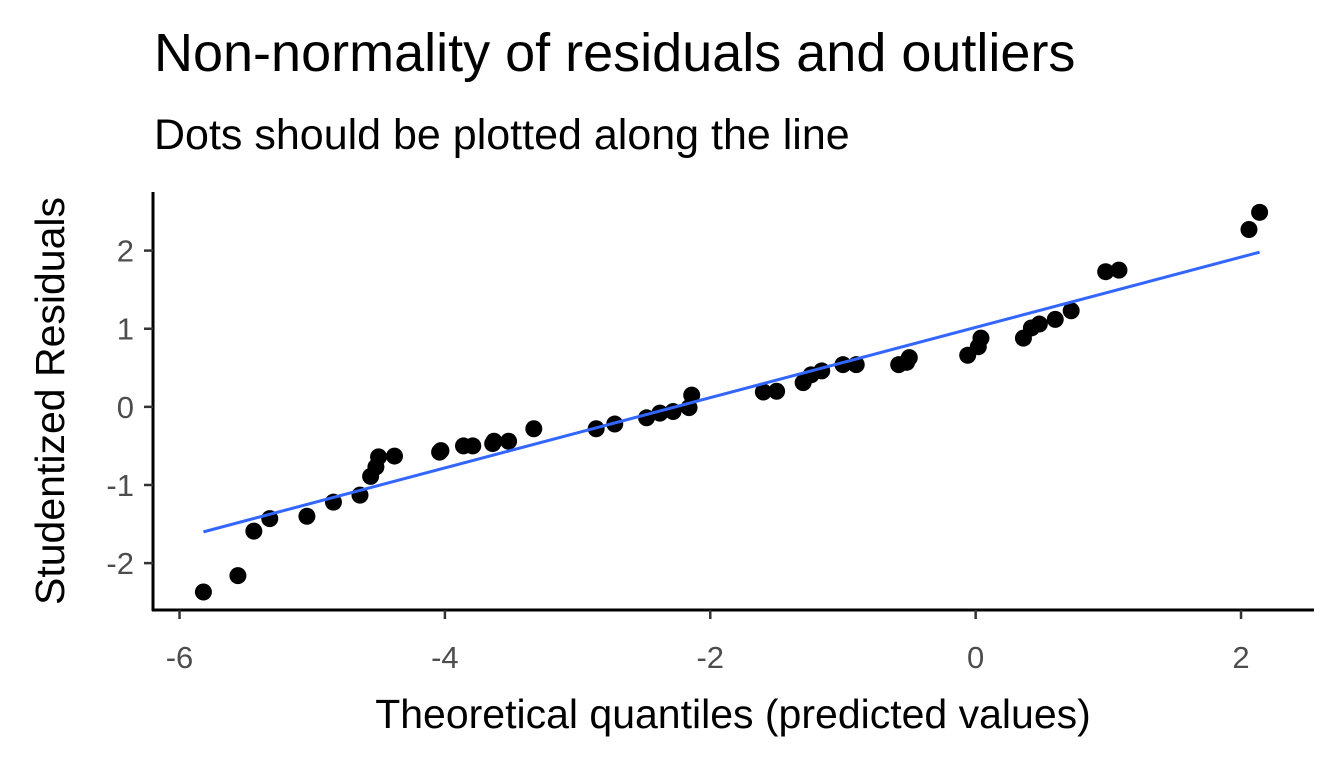  I want to click on y-axis-title: Studentized Residuals, so click(50, 401).